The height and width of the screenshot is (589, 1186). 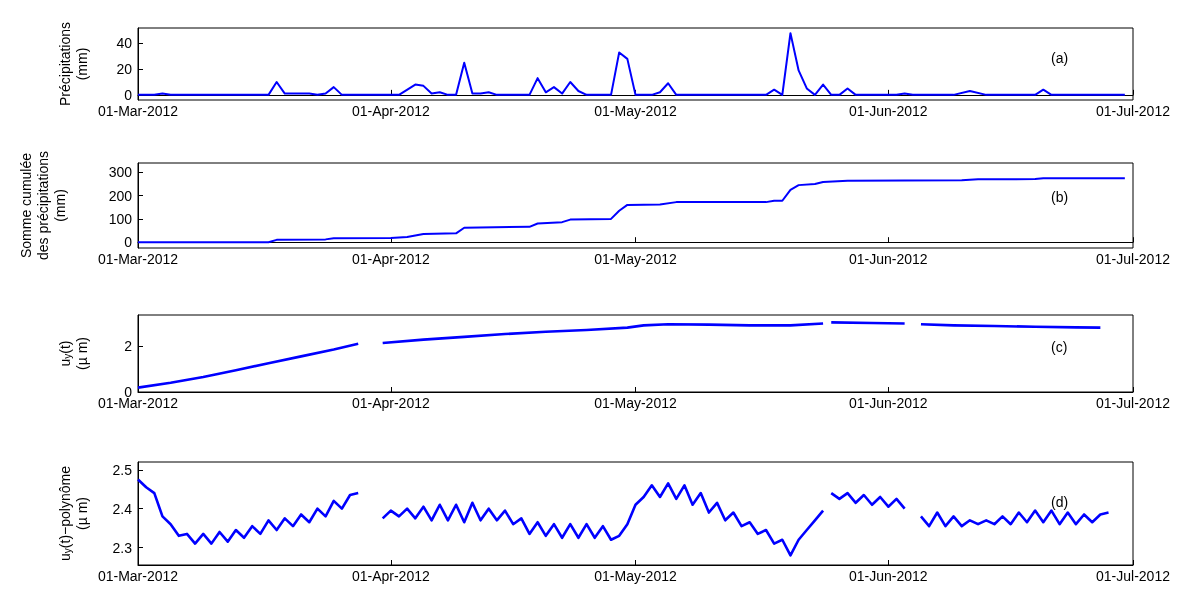 What do you see at coordinates (1060, 197) in the screenshot?
I see `annotation: (b)` at bounding box center [1060, 197].